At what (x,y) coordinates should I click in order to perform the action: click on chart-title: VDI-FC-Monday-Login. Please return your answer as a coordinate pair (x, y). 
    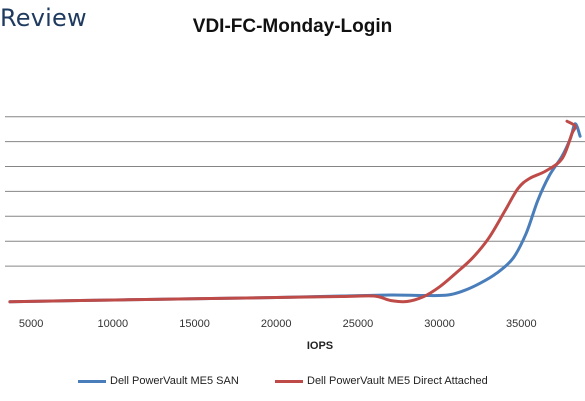
    Looking at the image, I should click on (292, 26).